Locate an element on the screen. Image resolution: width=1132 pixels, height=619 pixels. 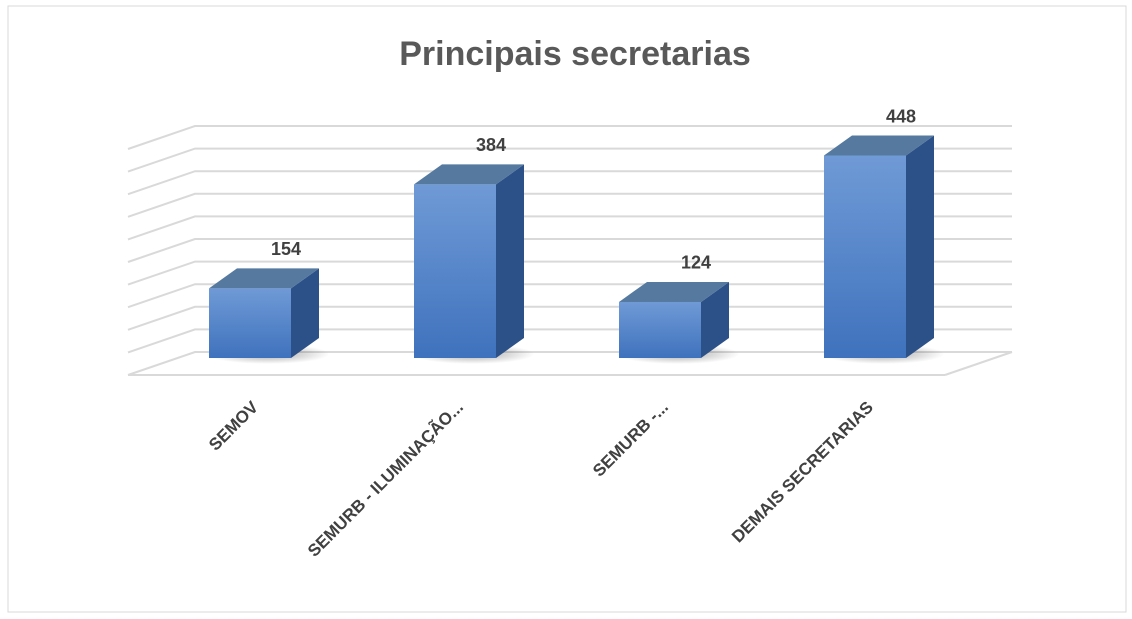
data-label: 124 is located at coordinates (696, 263).